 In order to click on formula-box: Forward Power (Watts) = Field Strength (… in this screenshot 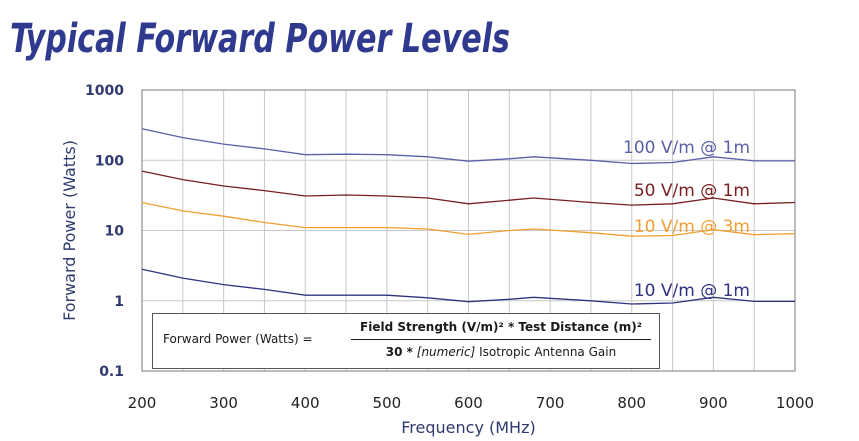, I will do `click(406, 341)`.